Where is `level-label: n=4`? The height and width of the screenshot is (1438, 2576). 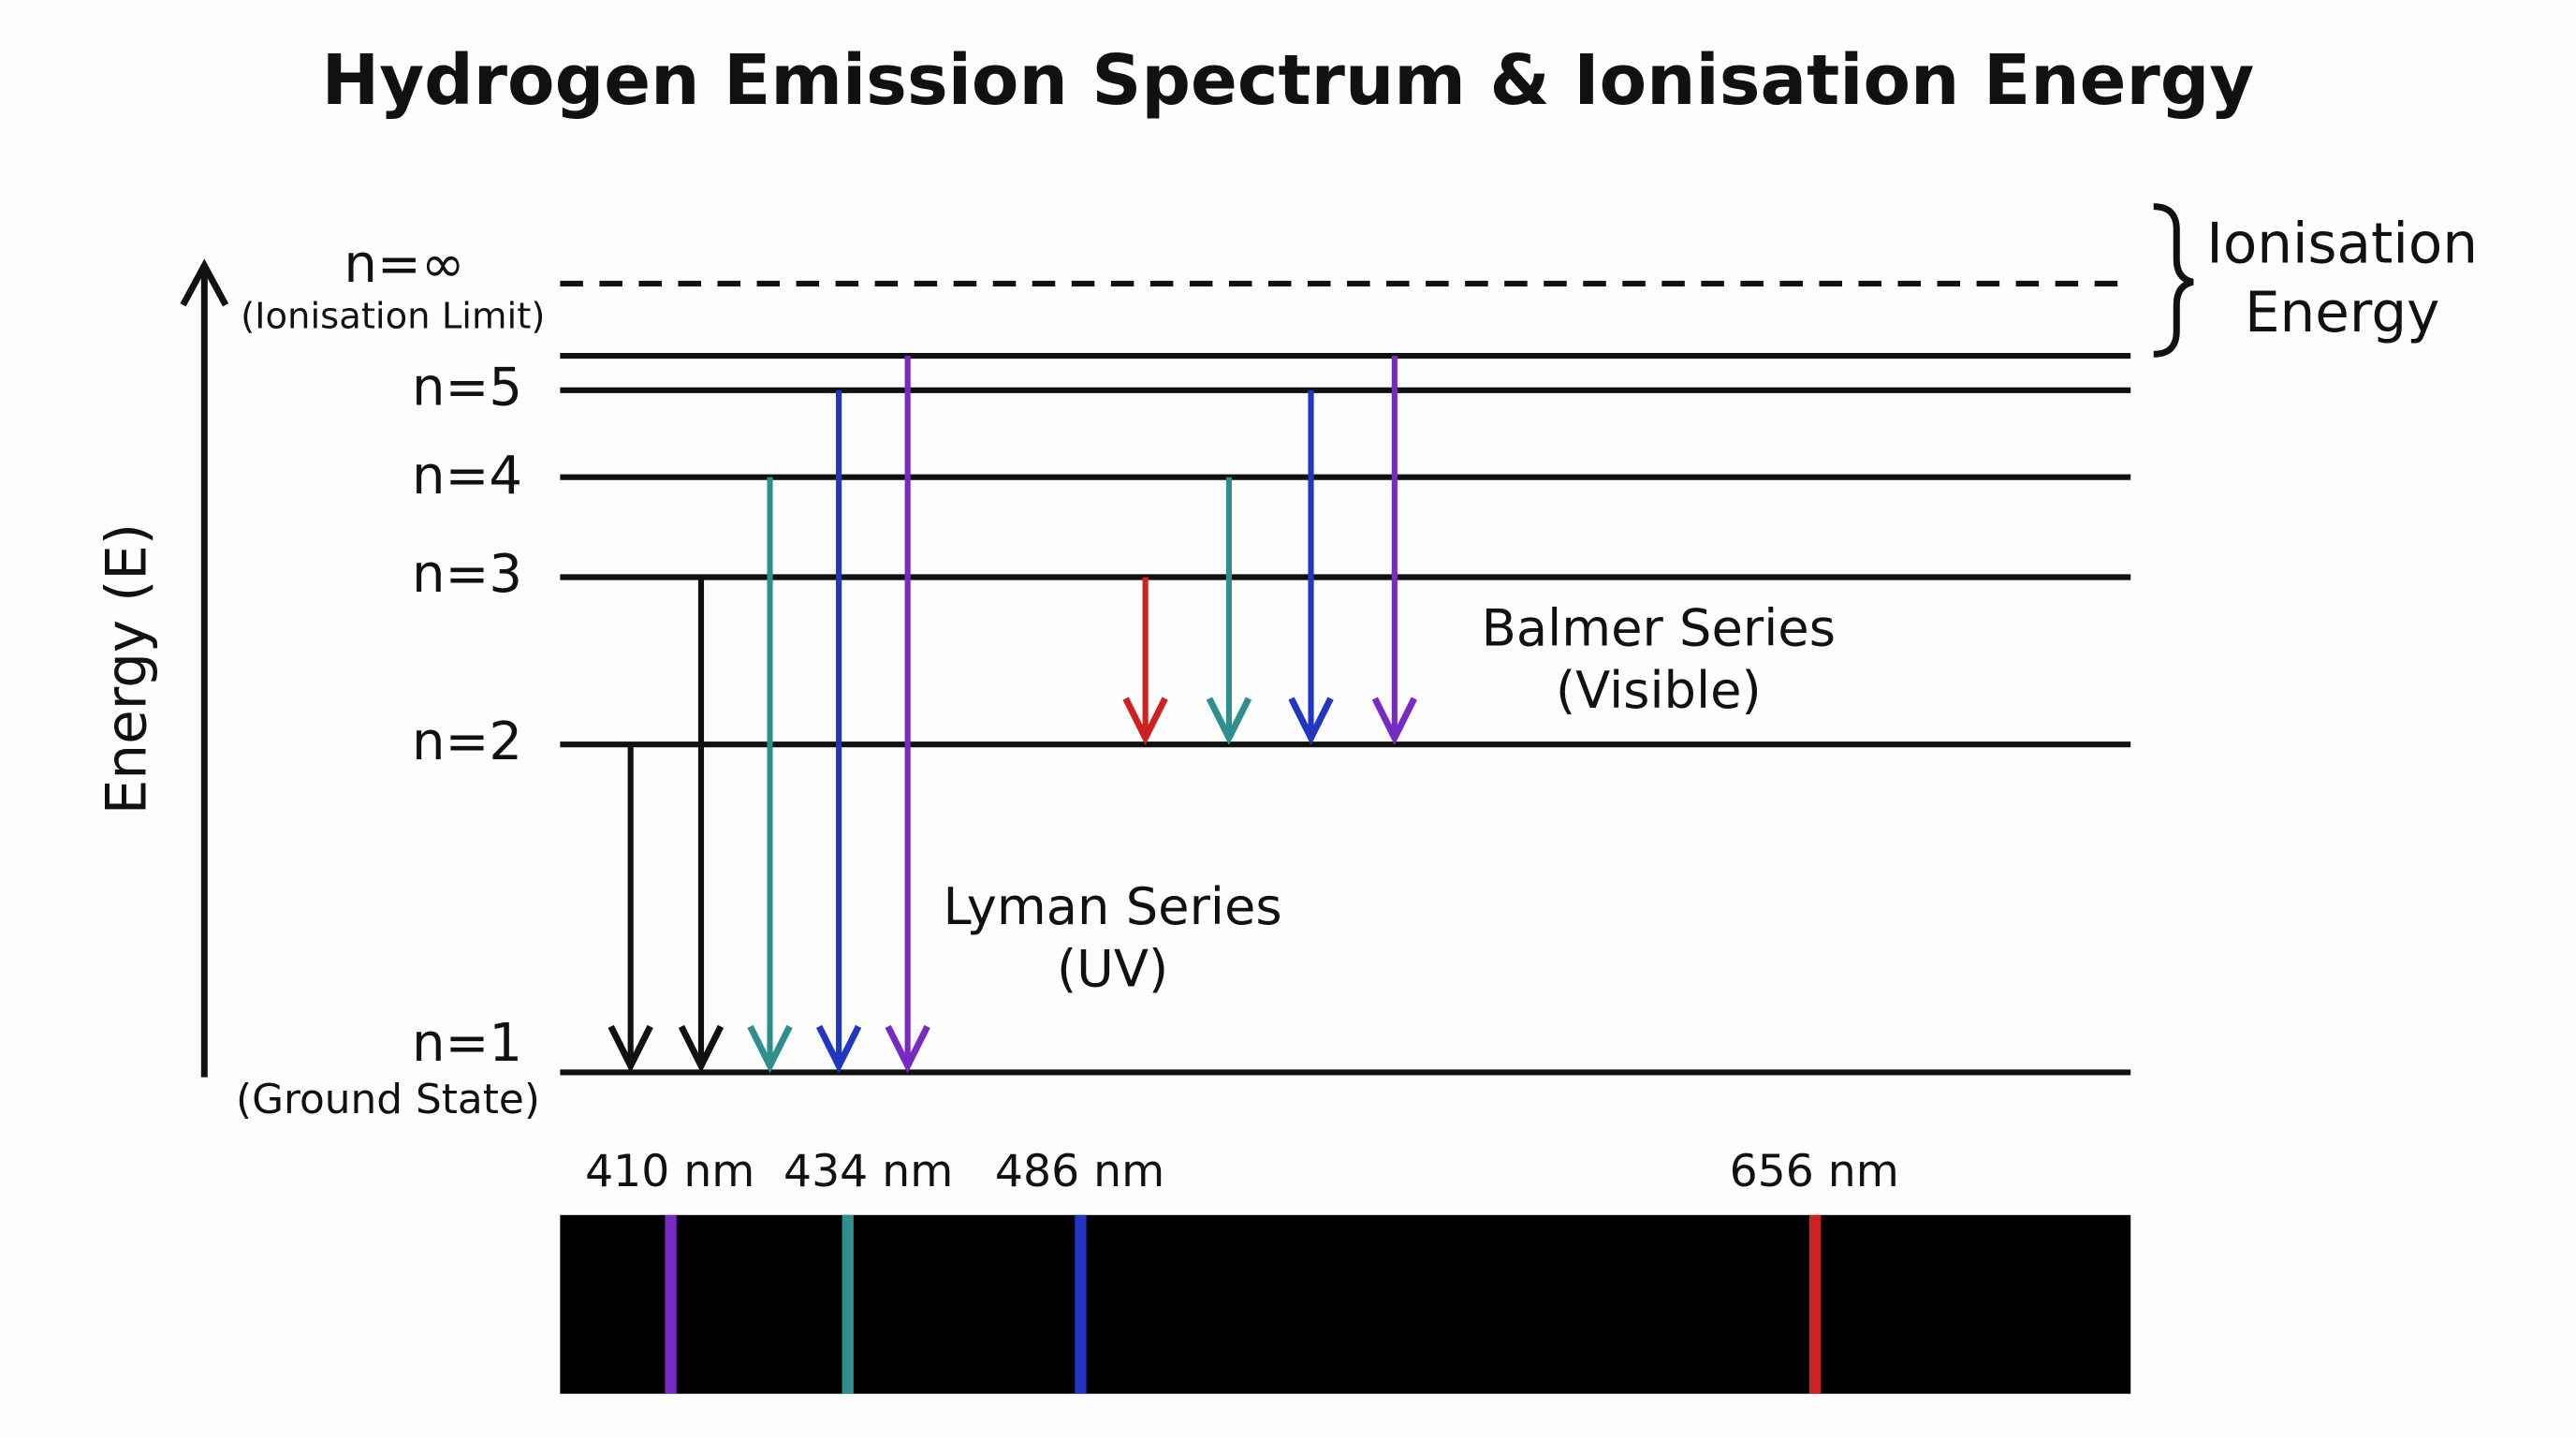 level-label: n=4 is located at coordinates (467, 476).